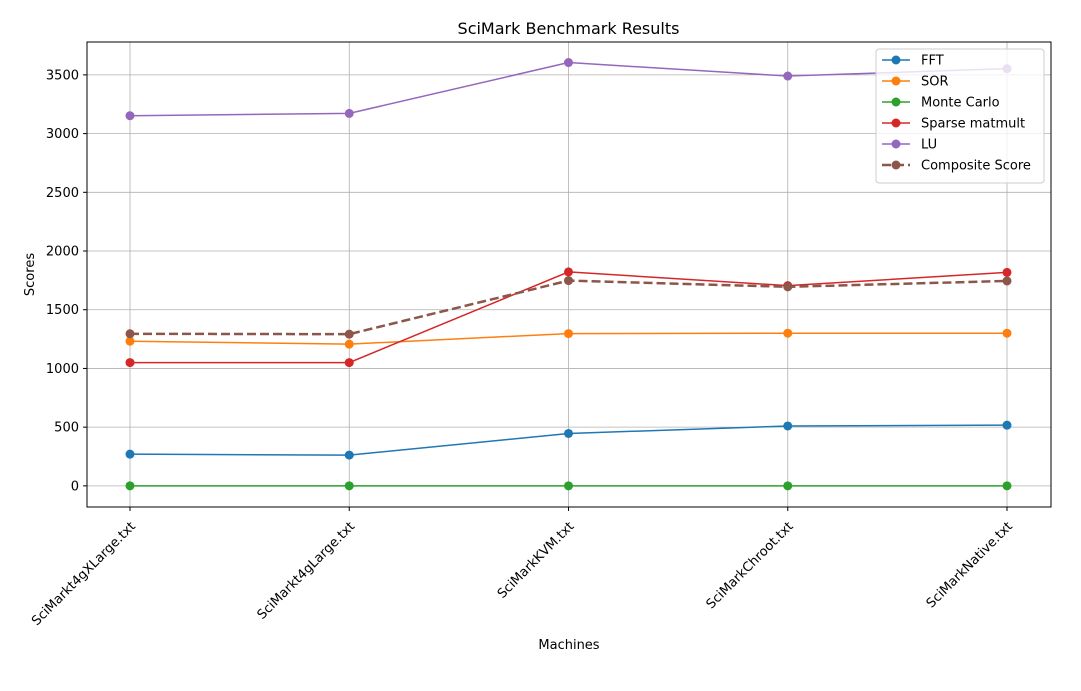  What do you see at coordinates (929, 145) in the screenshot?
I see `legend-label: LU` at bounding box center [929, 145].